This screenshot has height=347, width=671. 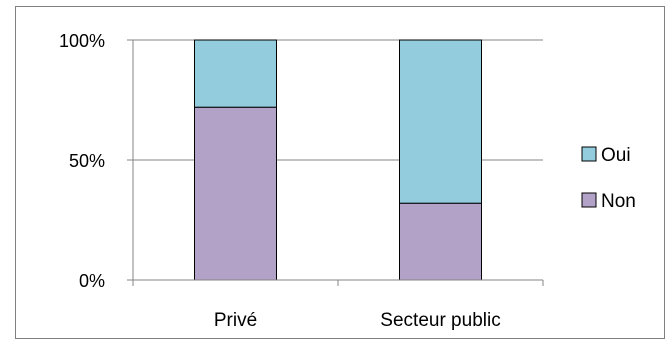 What do you see at coordinates (618, 201) in the screenshot?
I see `legend-label-non: Non` at bounding box center [618, 201].